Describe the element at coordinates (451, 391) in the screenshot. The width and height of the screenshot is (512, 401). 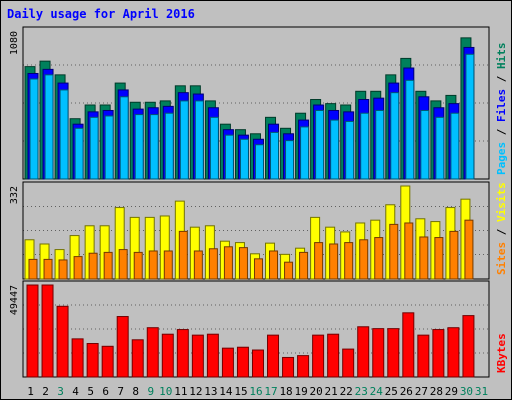
I see `x-tick-label: 29` at that location.